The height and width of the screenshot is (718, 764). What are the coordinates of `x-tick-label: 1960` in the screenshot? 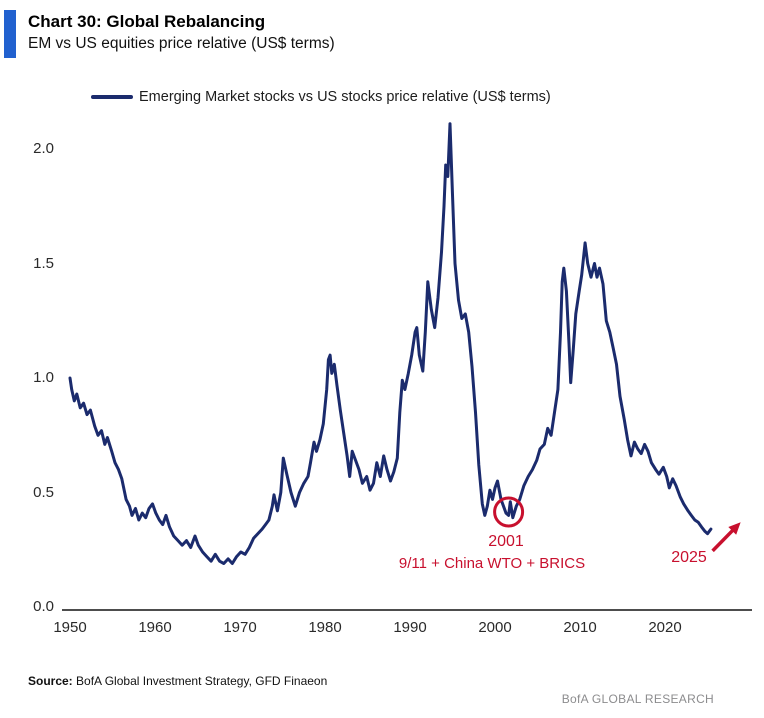 It's located at (155, 627).